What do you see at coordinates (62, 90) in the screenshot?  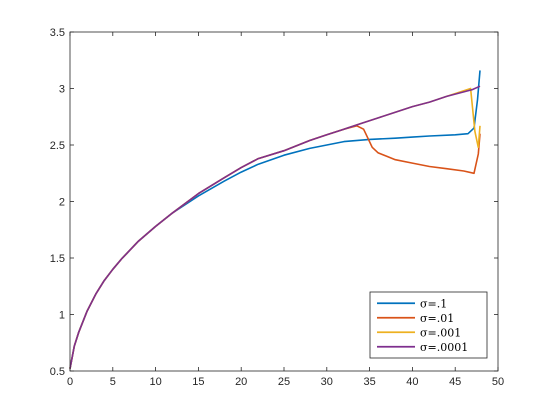 I see `y-tick-label: 3` at bounding box center [62, 90].